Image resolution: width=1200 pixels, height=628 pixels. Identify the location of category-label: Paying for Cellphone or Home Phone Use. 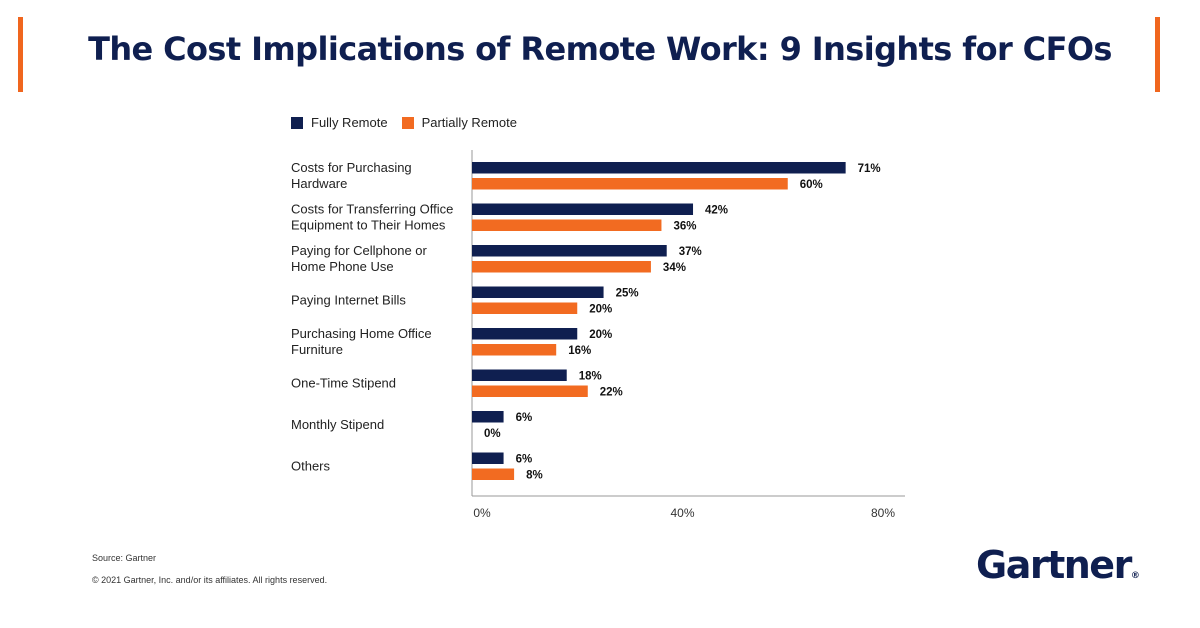
(359, 258).